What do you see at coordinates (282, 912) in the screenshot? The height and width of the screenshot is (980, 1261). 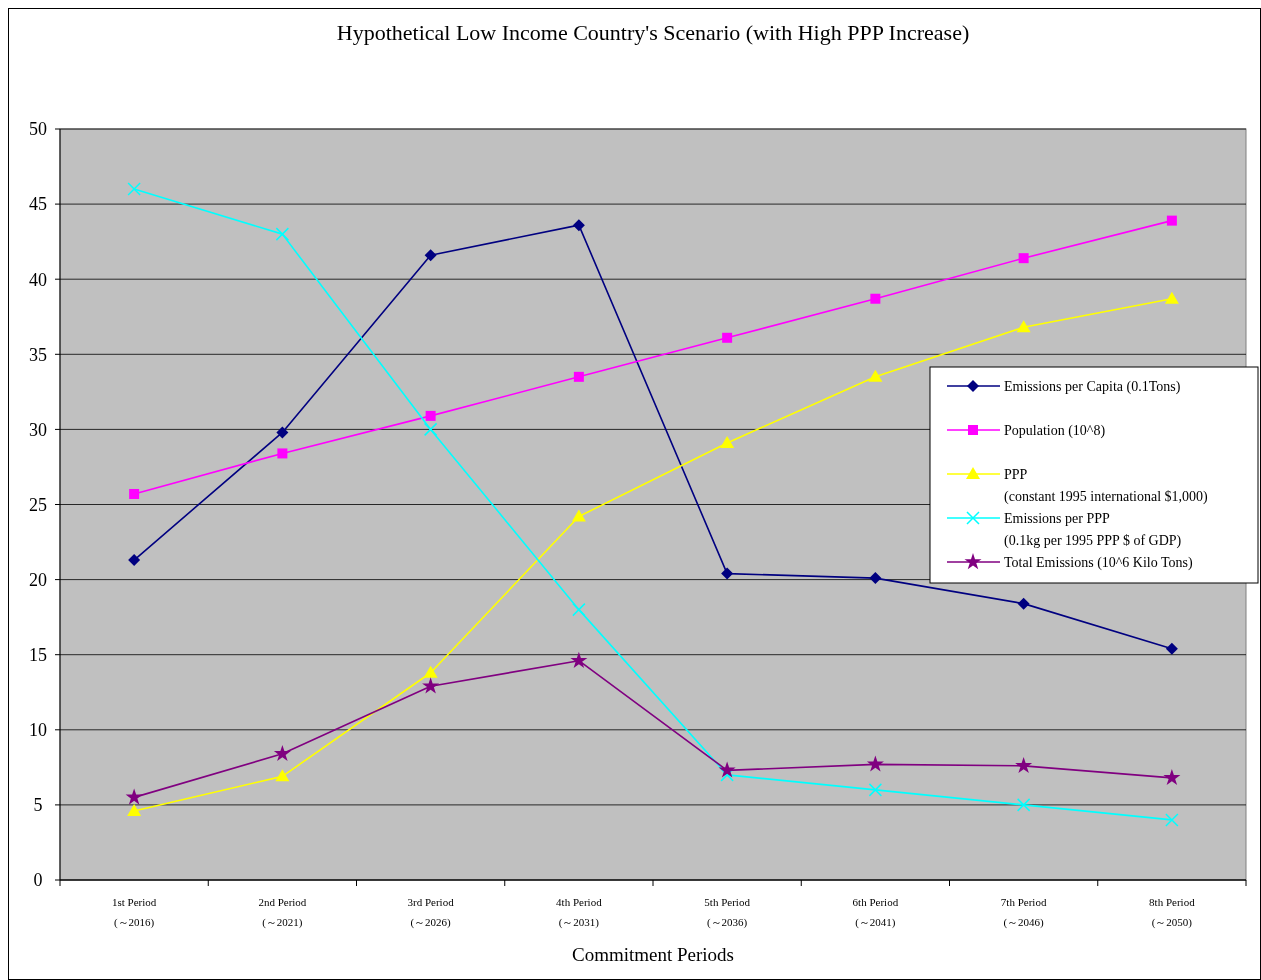 I see `x-tick-label: 2nd Period (～2021)` at bounding box center [282, 912].